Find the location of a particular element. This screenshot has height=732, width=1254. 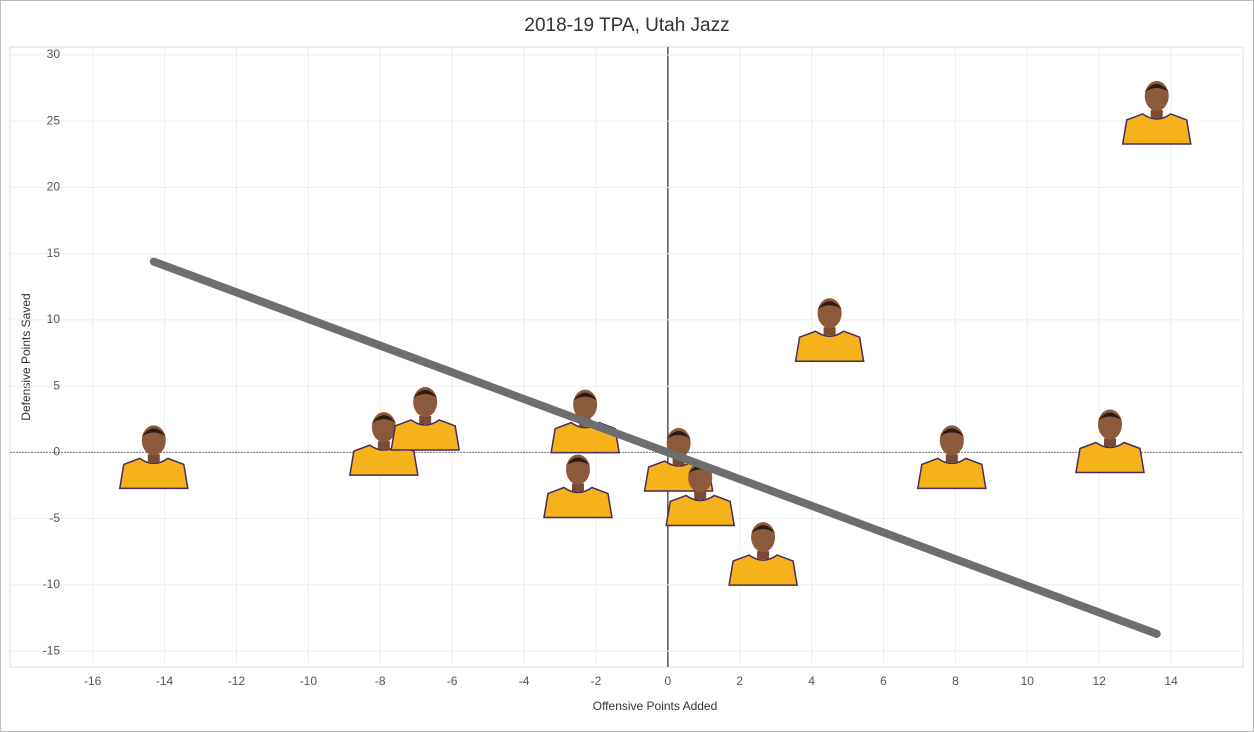

x-tick-label: 0 is located at coordinates (667, 681).